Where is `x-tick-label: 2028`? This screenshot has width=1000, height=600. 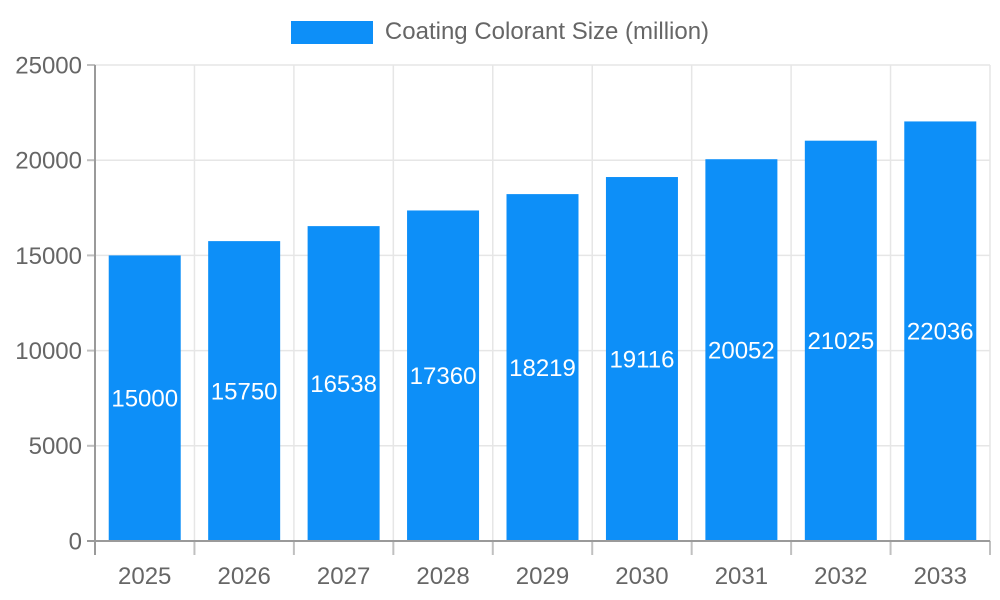
x-tick-label: 2028 is located at coordinates (442, 576).